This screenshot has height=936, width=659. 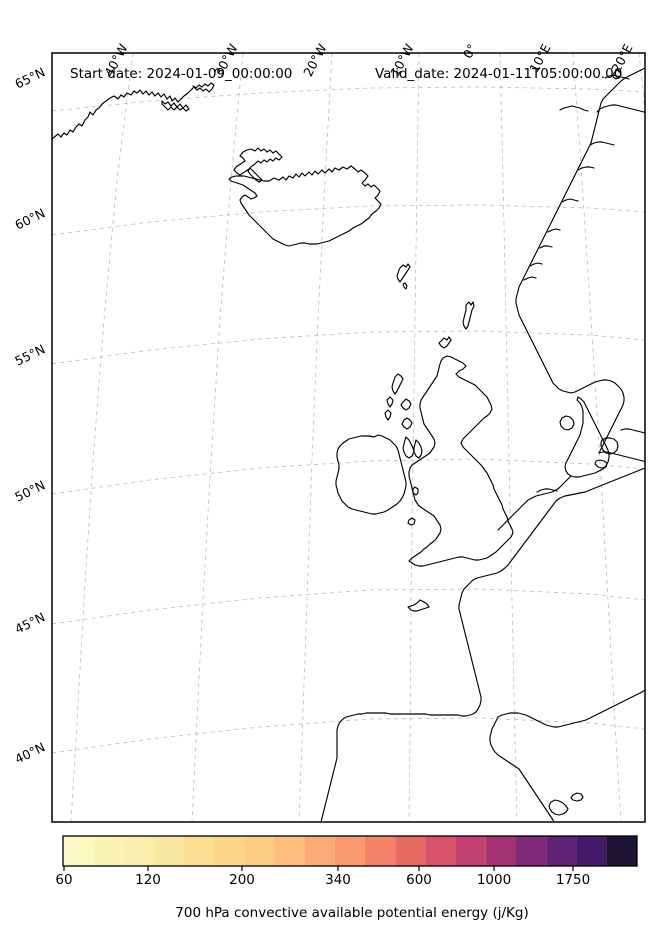 What do you see at coordinates (587, 437) in the screenshot?
I see `coastline-denmark-jutland` at bounding box center [587, 437].